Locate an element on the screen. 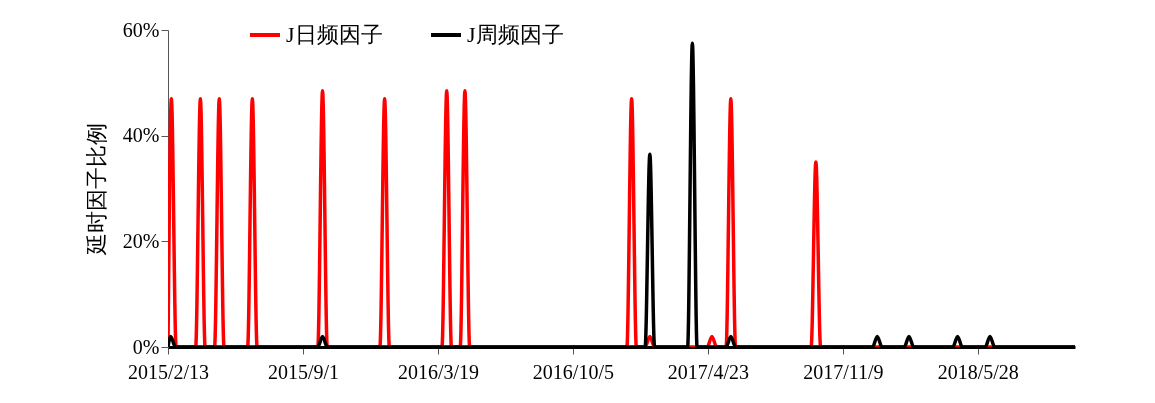 This screenshot has width=1155, height=403. x-tick-label: 2016/10/5 is located at coordinates (573, 371).